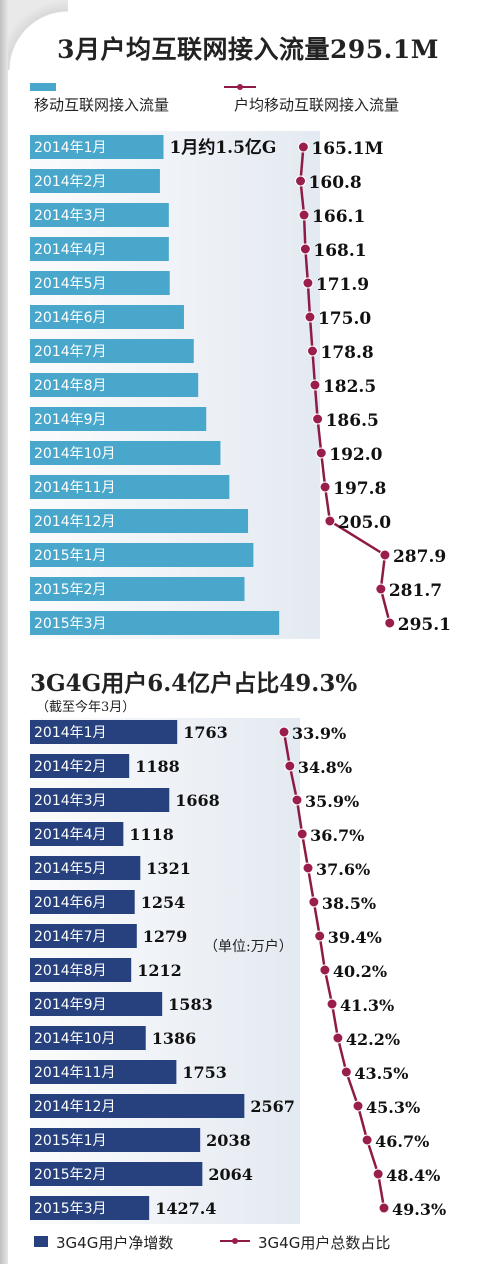 The image size is (480, 1264). What do you see at coordinates (413, 1175) in the screenshot?
I see `line-data-label: 48.4%` at bounding box center [413, 1175].